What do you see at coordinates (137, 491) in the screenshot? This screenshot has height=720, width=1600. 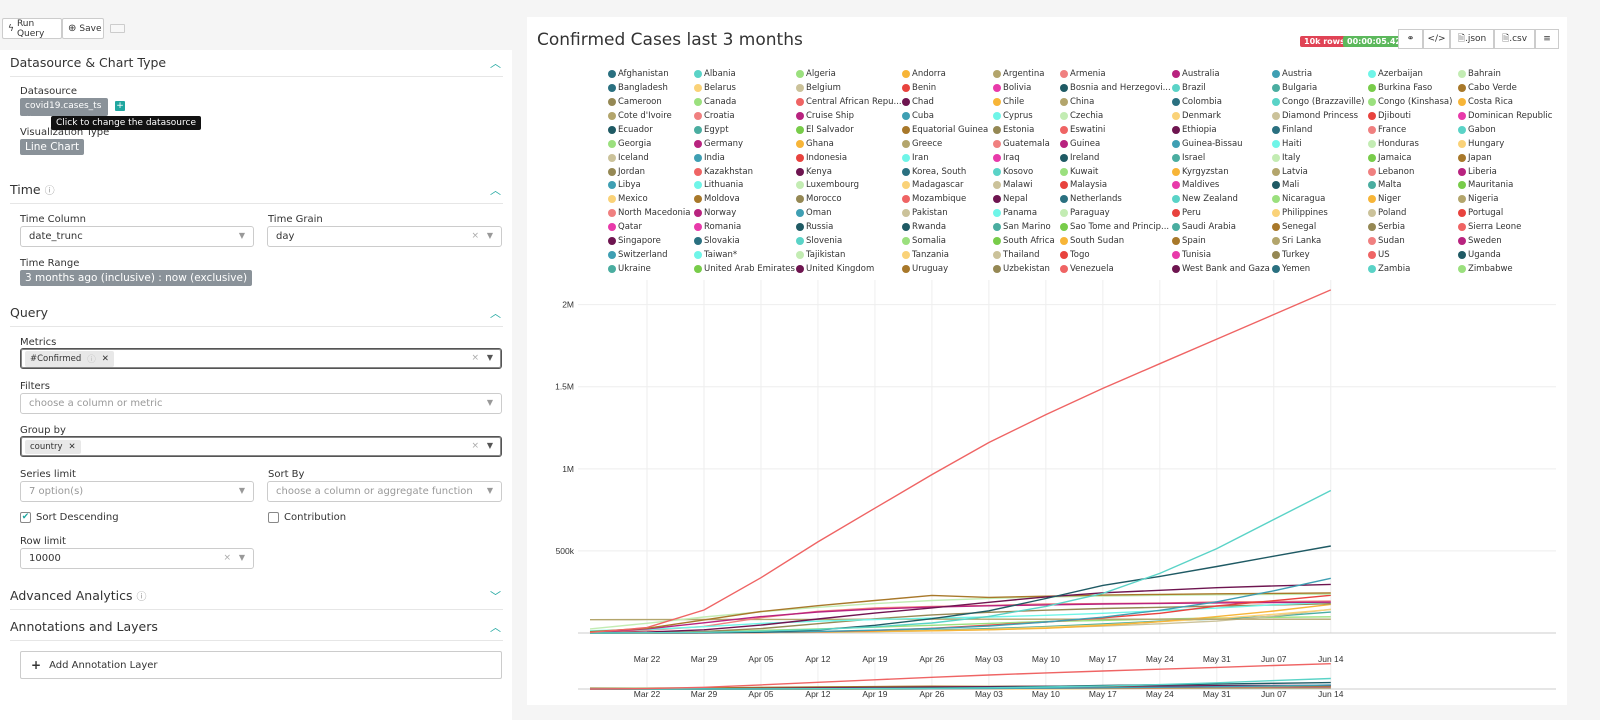 I see `series-limit-select: 7 option(s) ▼` at bounding box center [137, 491].